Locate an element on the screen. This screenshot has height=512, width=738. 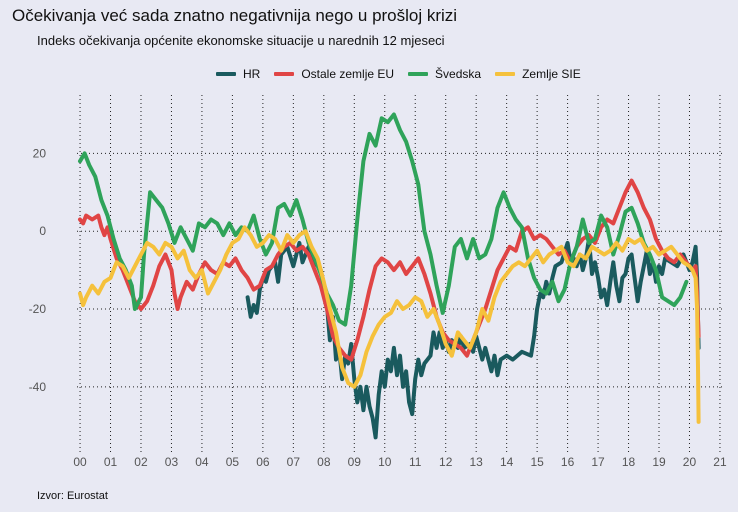
x-tick-label: 11 is located at coordinates (415, 462).